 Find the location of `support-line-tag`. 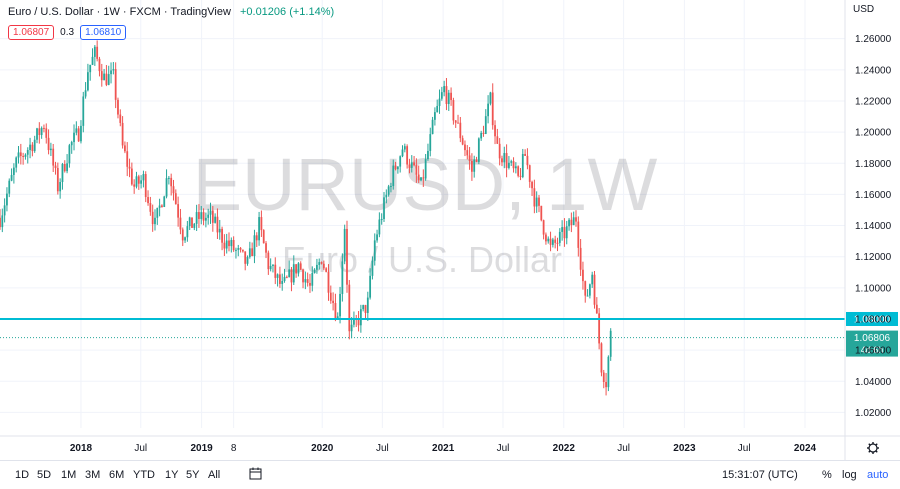

support-line-tag is located at coordinates (872, 318).